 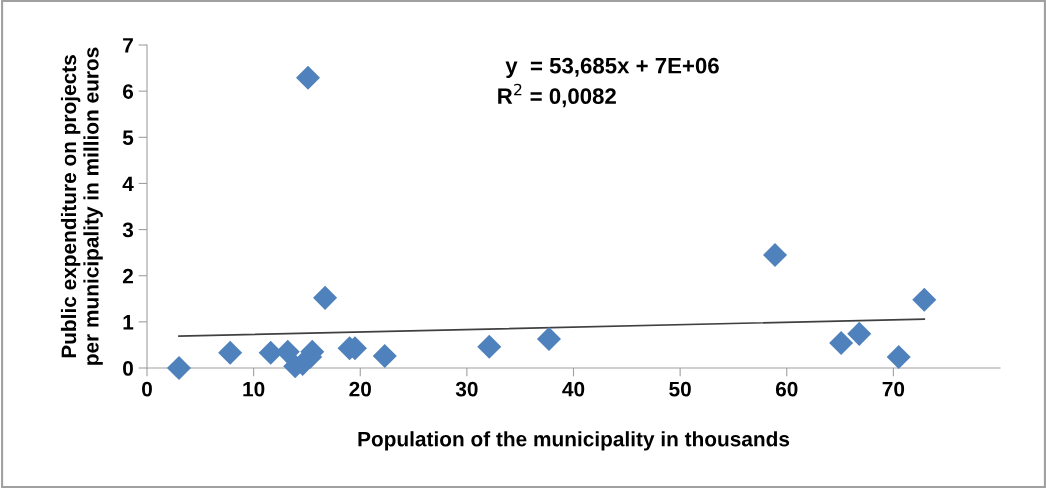 I want to click on y-tick-label: 0, so click(x=128, y=368).